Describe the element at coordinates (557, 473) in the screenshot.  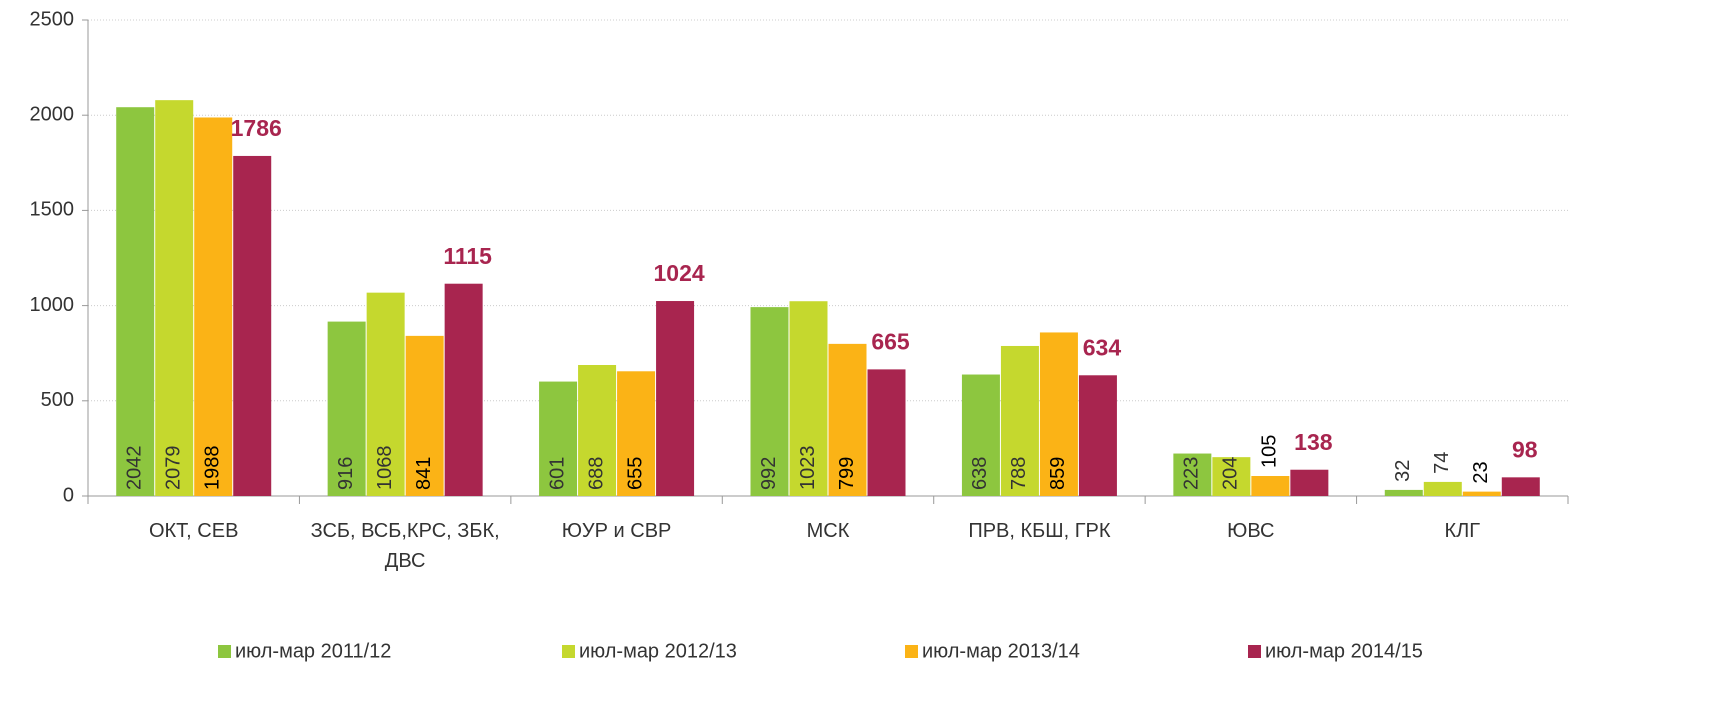
I see `data-label: 601` at that location.